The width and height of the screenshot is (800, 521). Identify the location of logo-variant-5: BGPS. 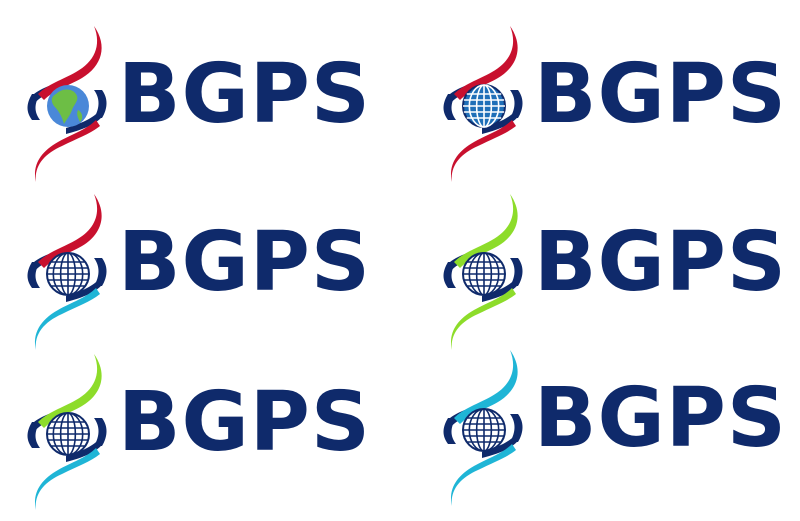
(202, 432).